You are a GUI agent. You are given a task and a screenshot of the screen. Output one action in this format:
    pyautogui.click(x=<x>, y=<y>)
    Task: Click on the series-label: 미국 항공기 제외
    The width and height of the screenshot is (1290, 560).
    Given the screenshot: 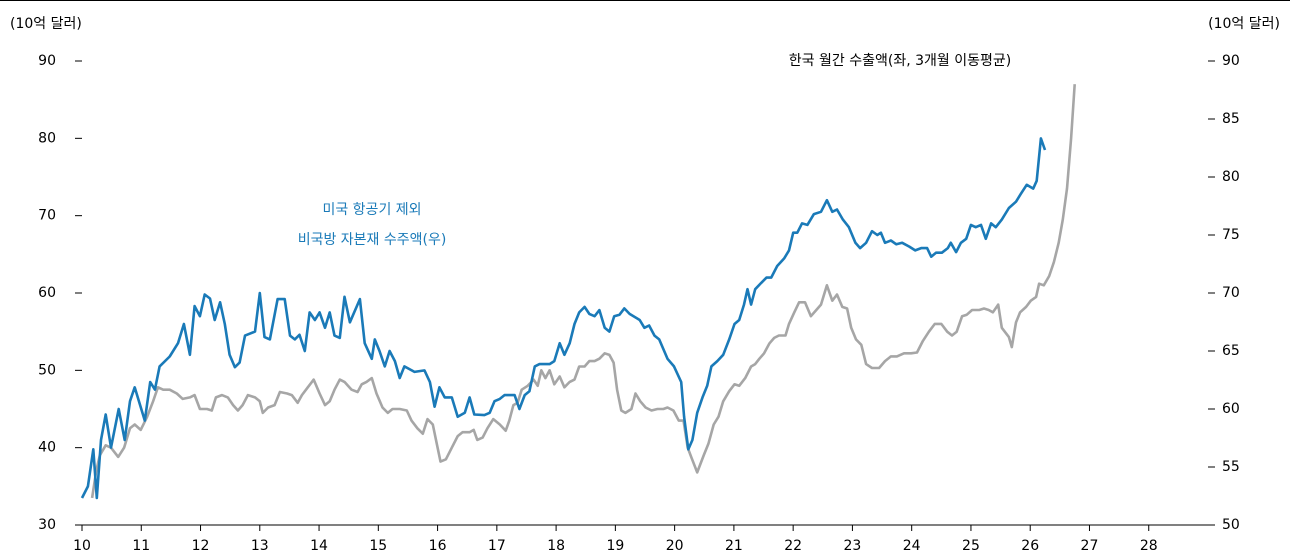 What is the action you would take?
    pyautogui.click(x=371, y=210)
    